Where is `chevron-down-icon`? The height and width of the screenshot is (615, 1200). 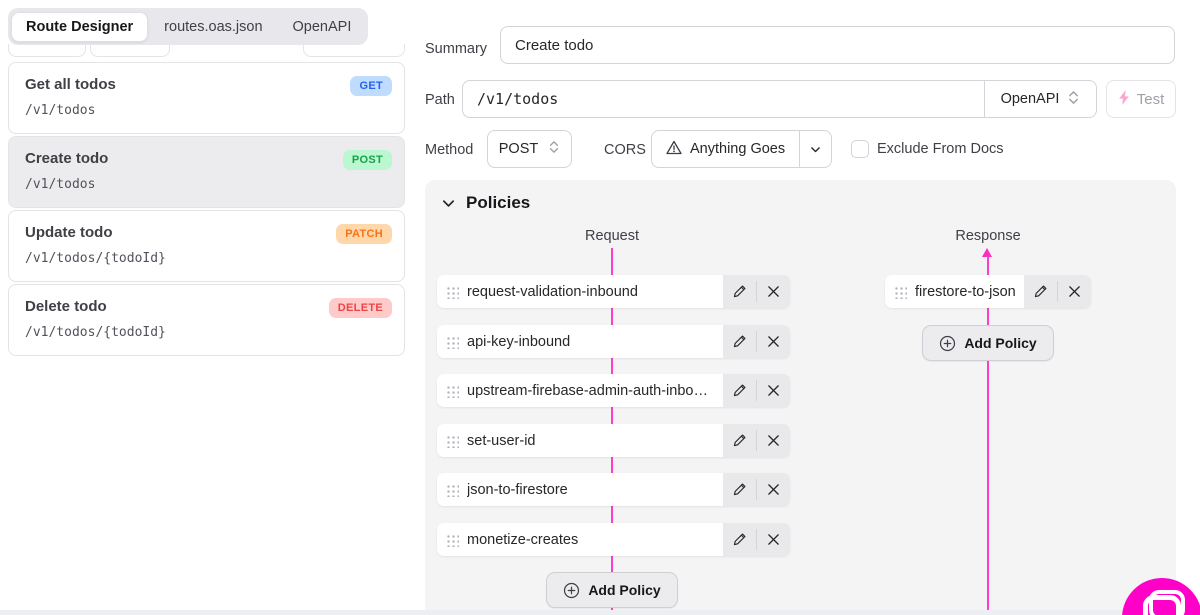 chevron-down-icon is located at coordinates (448, 203).